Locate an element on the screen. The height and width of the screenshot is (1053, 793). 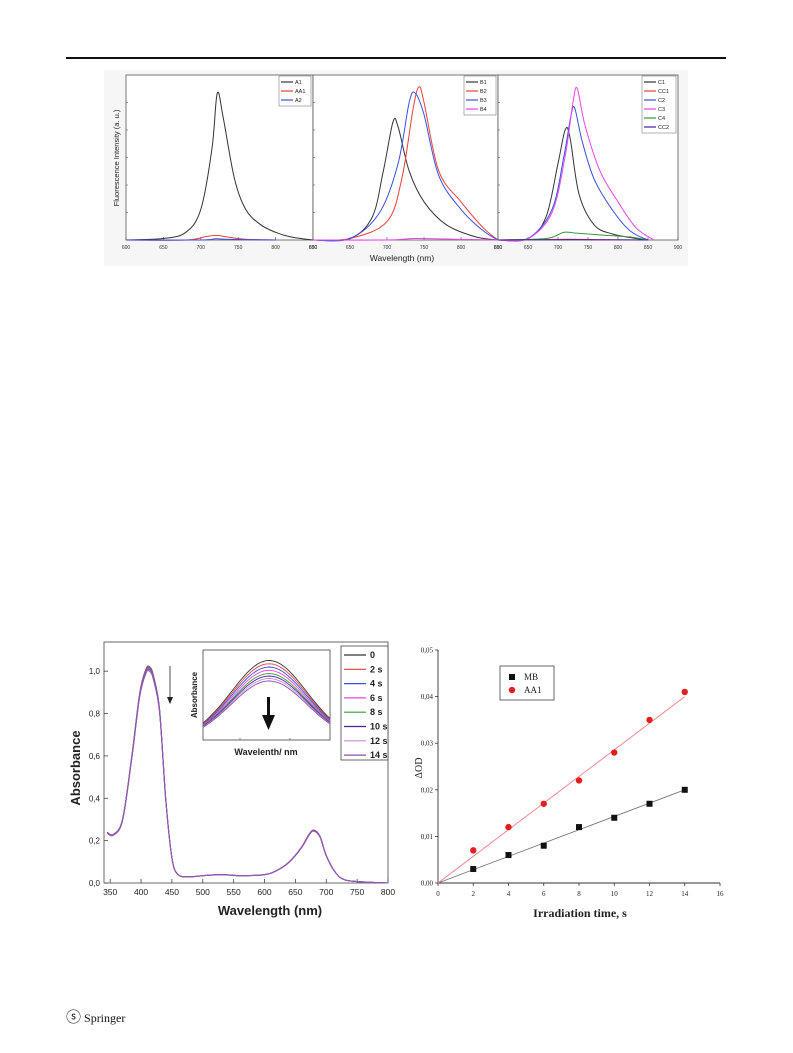
y-tick-label: 0,4 is located at coordinates (95, 798).